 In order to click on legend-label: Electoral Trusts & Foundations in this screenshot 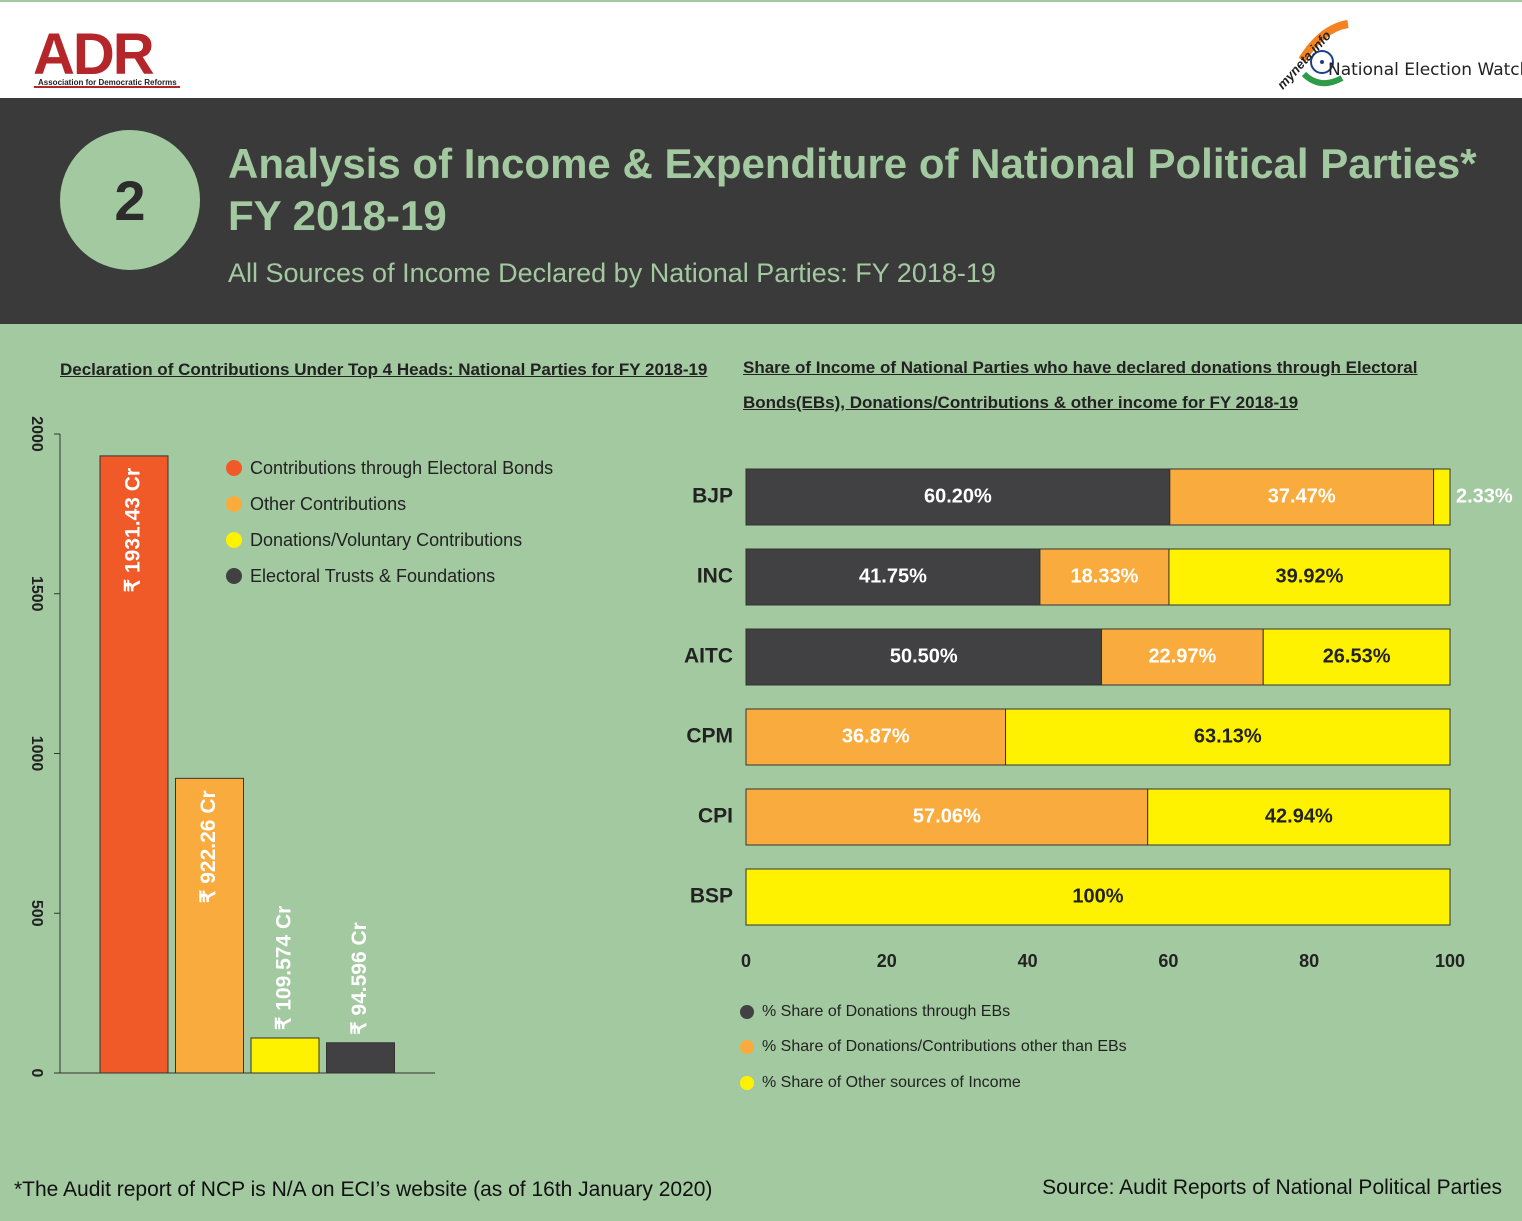, I will do `click(373, 575)`.